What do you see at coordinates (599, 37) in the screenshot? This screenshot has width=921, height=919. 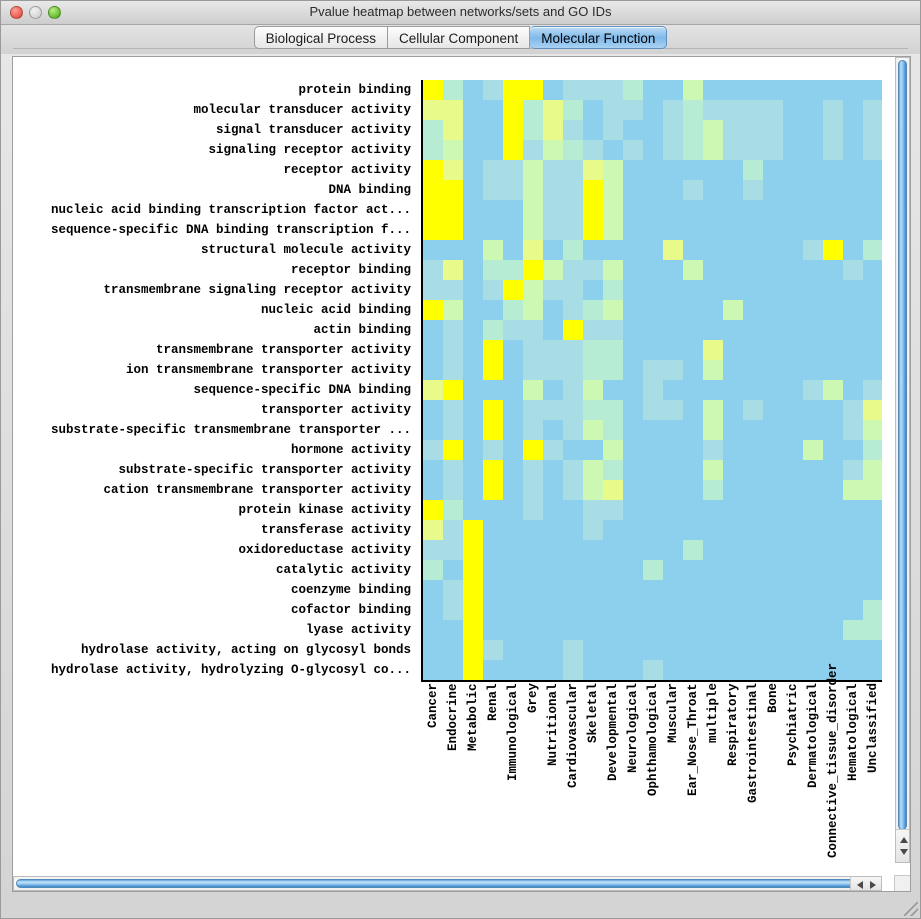 I see `tab-molecular-function: Molecular Function` at bounding box center [599, 37].